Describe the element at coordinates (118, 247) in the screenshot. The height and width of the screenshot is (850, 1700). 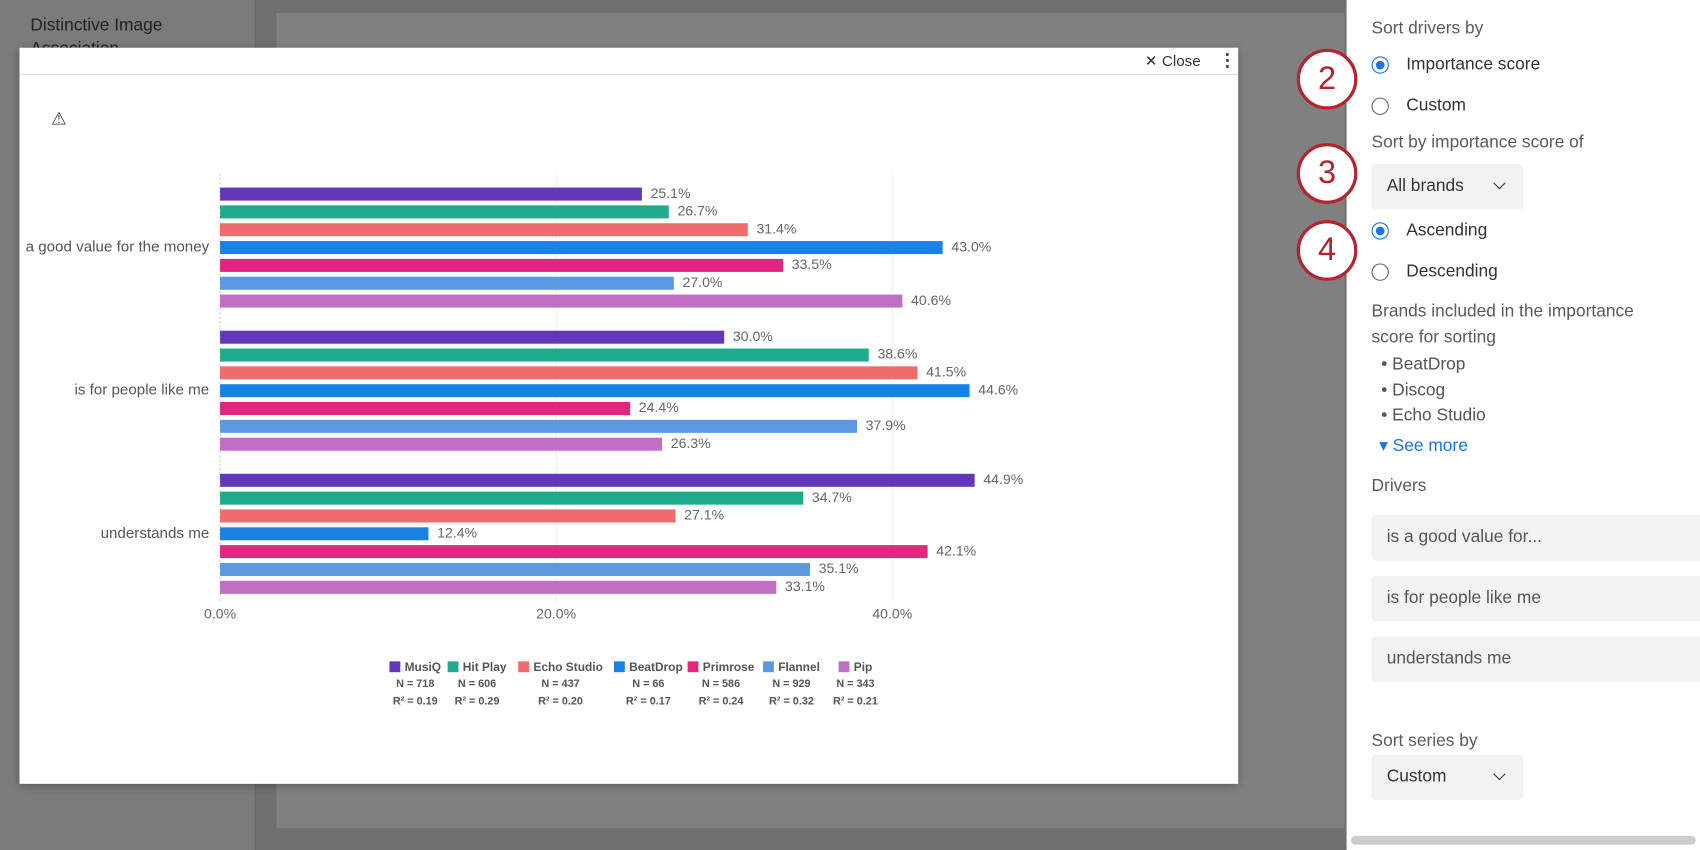
I see `category-label: a good value for the money` at that location.